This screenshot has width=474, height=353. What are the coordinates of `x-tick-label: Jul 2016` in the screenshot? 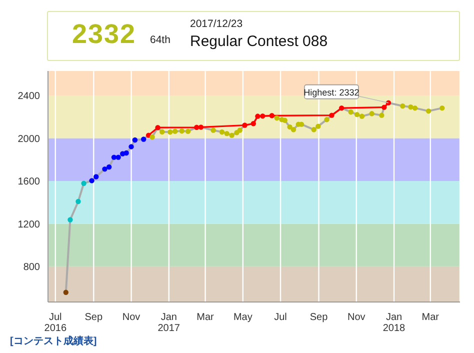 It's located at (55, 323).